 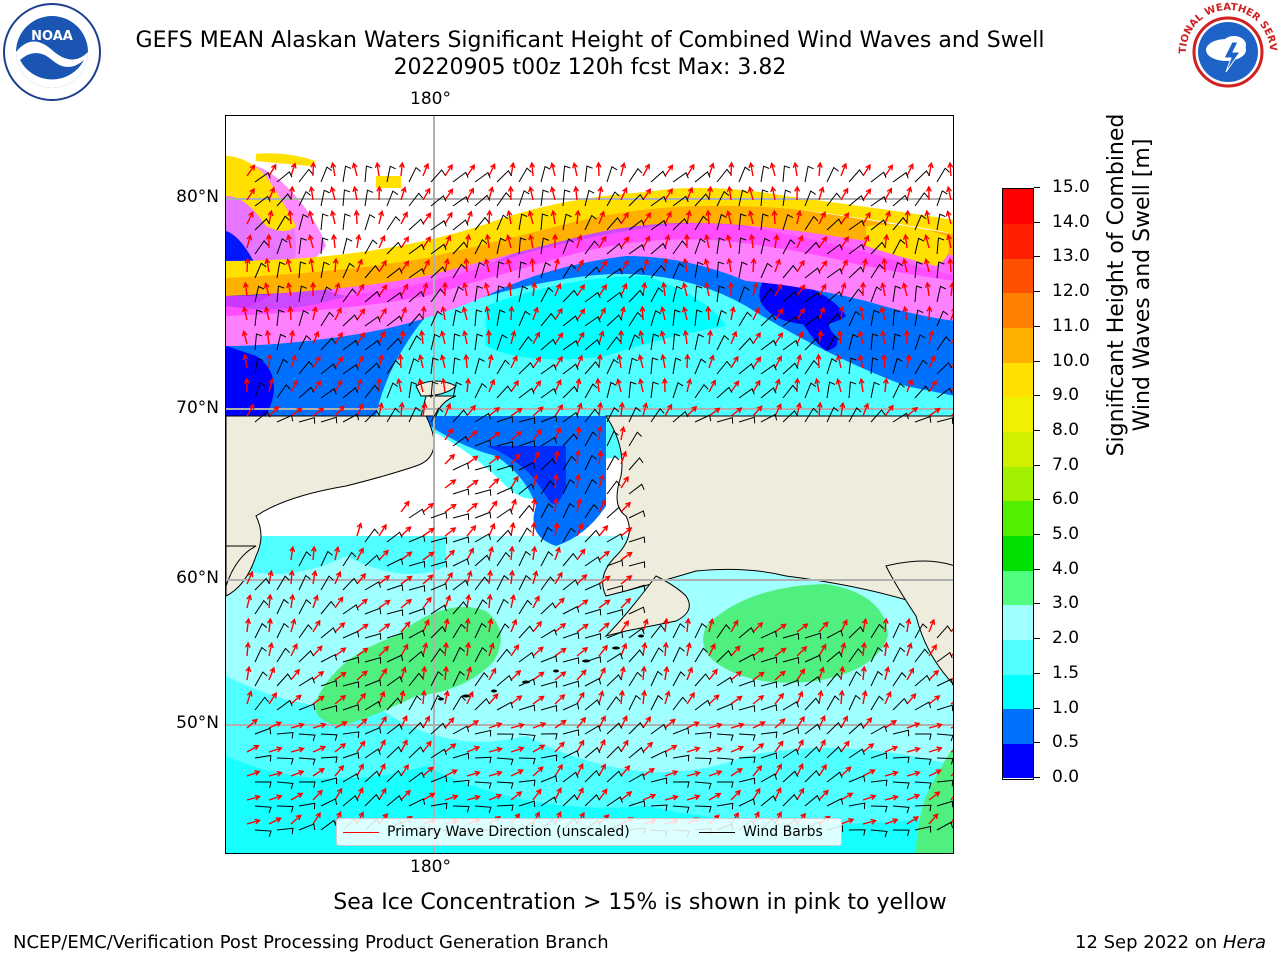 I want to click on colorbar-tick: 9.0, so click(x=1056, y=395).